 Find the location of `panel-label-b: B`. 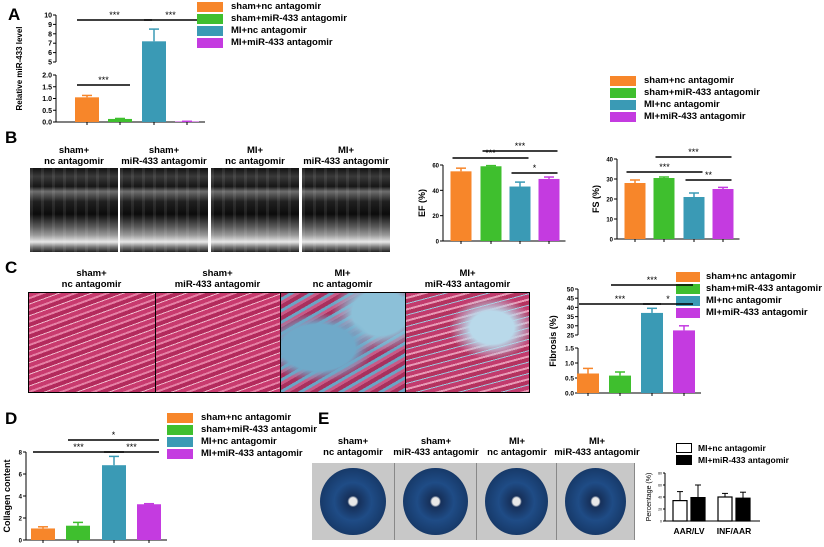

panel-label-b: B is located at coordinates (11, 137).